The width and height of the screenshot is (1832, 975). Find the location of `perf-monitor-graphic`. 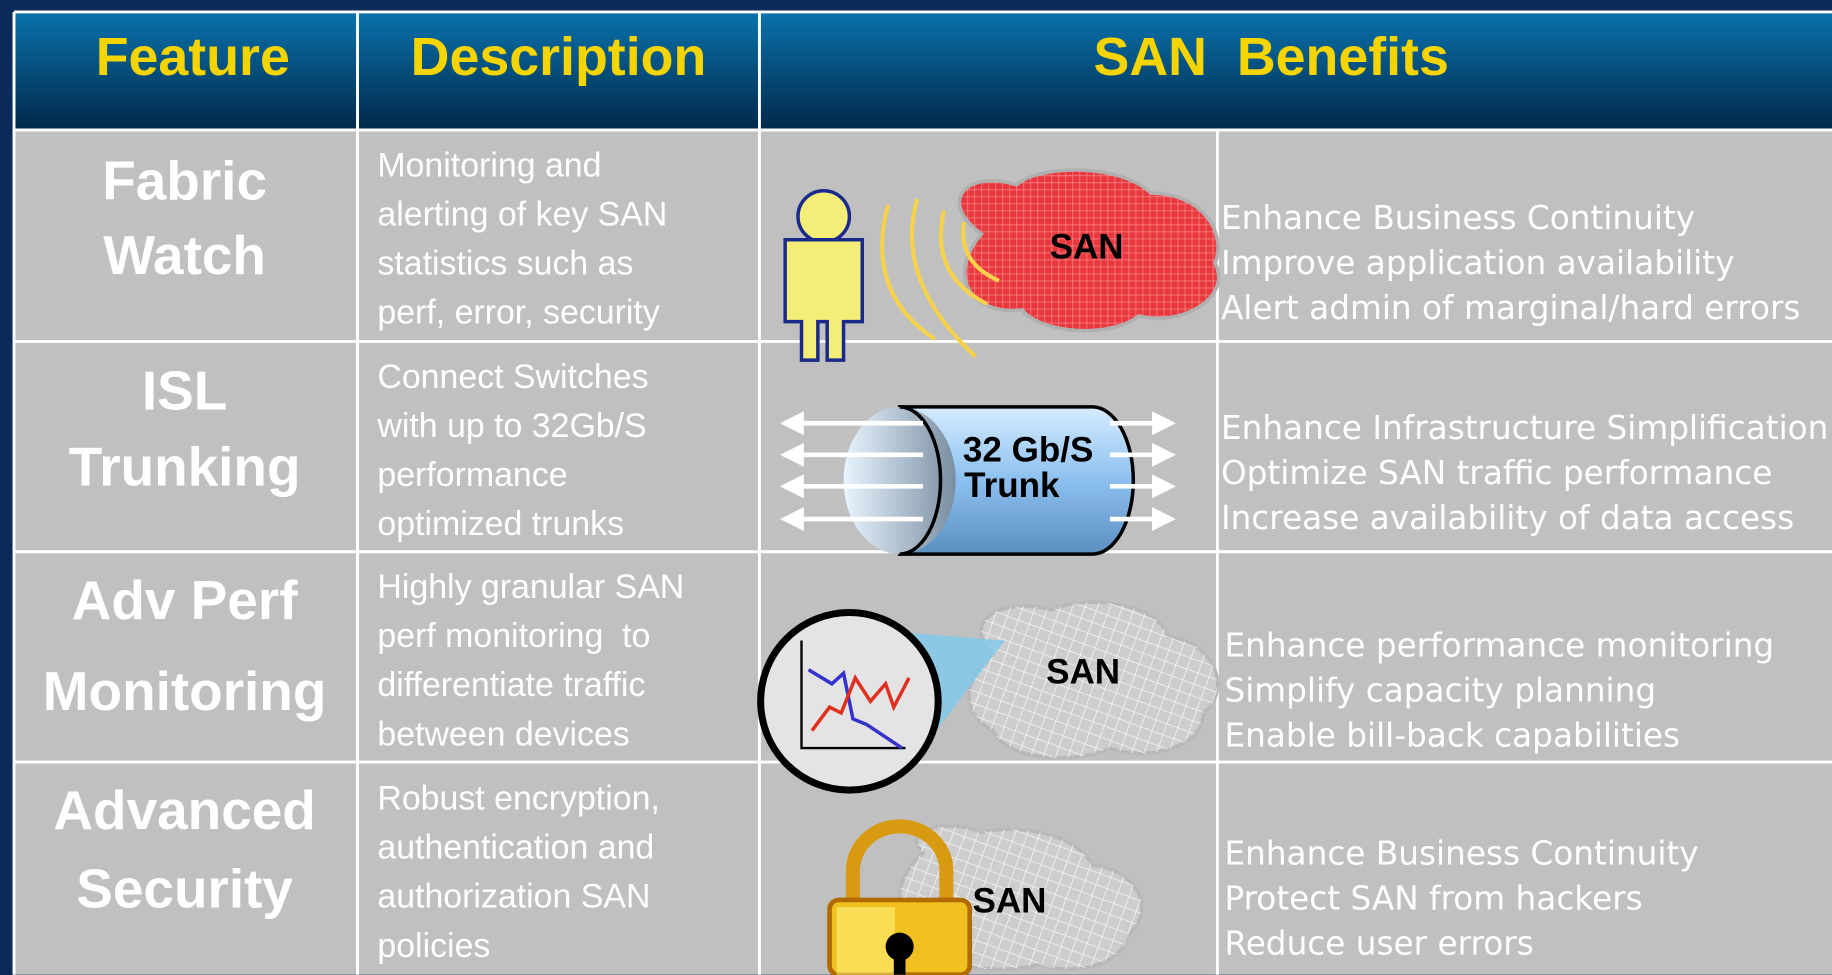

perf-monitor-graphic is located at coordinates (988, 697).